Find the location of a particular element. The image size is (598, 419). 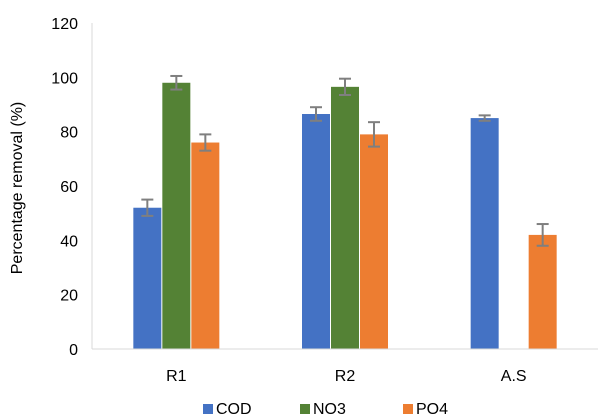

legend-item-cod: COD is located at coordinates (227, 409).